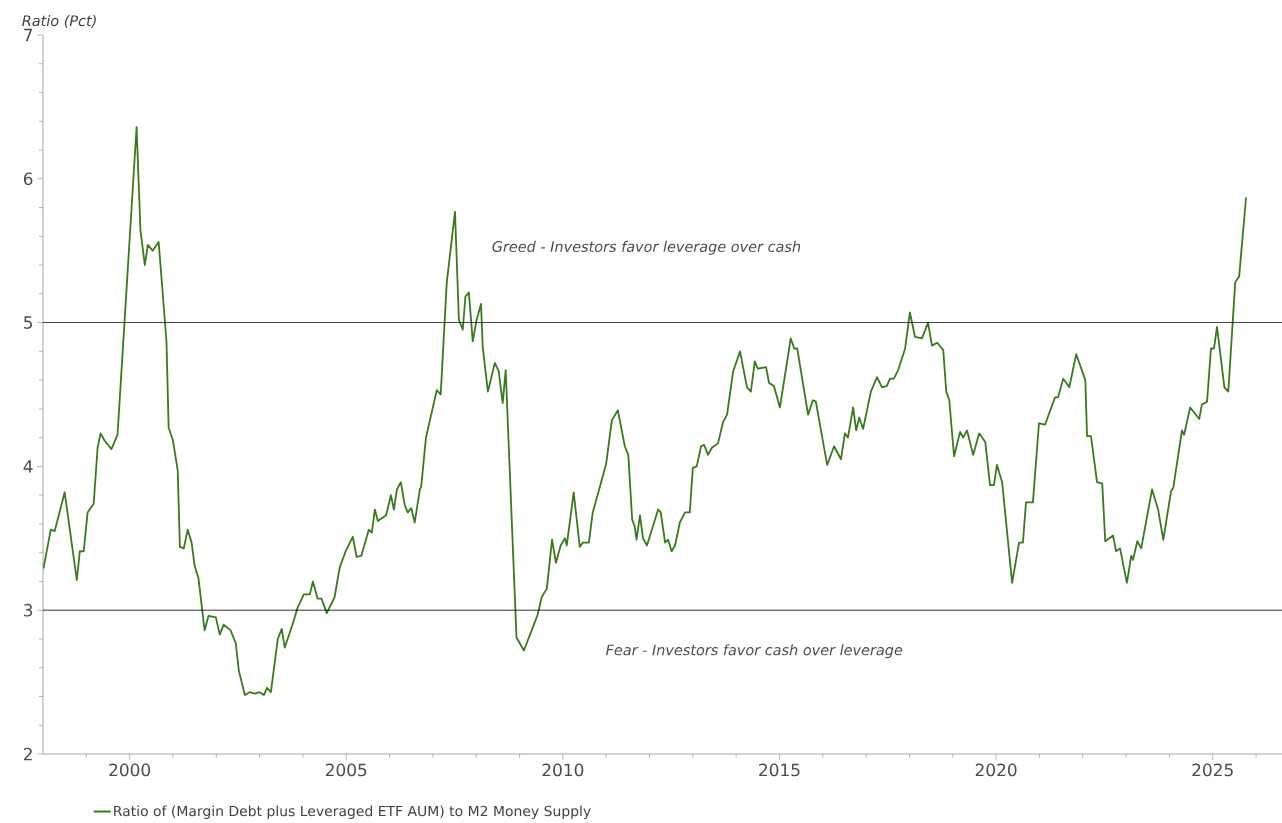 The height and width of the screenshot is (823, 1282). What do you see at coordinates (563, 770) in the screenshot?
I see `x-tick-label: 2010` at bounding box center [563, 770].